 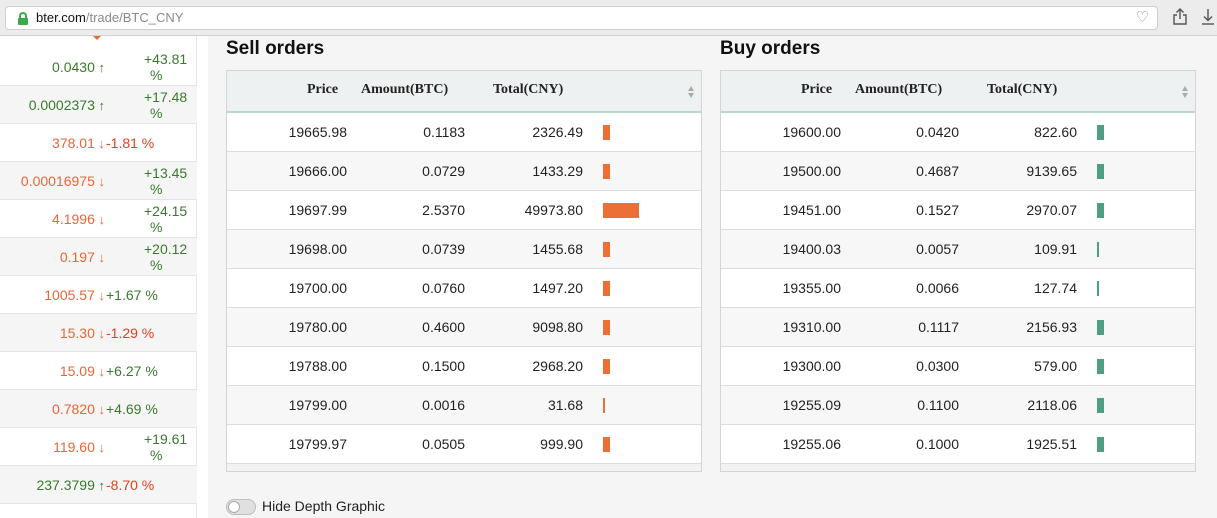 I want to click on ticker-price-value: 237.3799, so click(x=65, y=485).